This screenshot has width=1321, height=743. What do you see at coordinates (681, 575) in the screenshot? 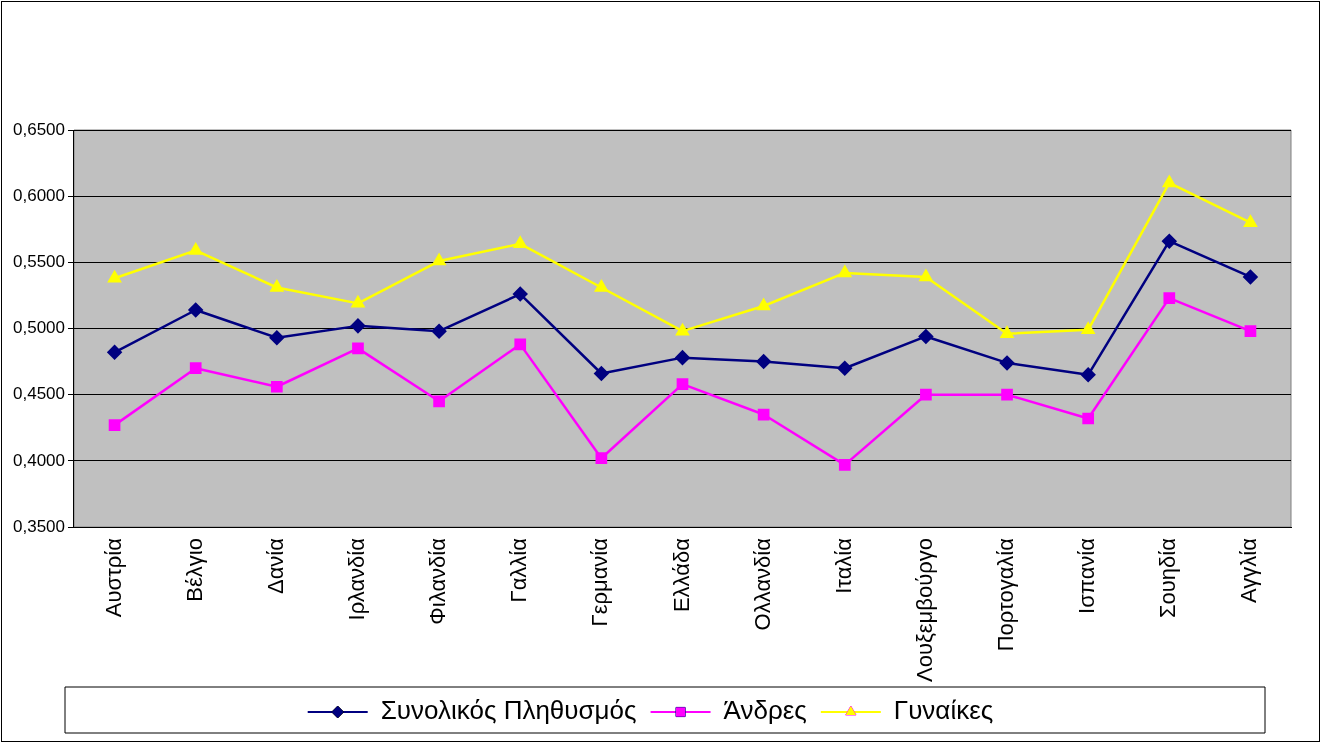
I see `x-tick-label: Ελλάδα` at bounding box center [681, 575].